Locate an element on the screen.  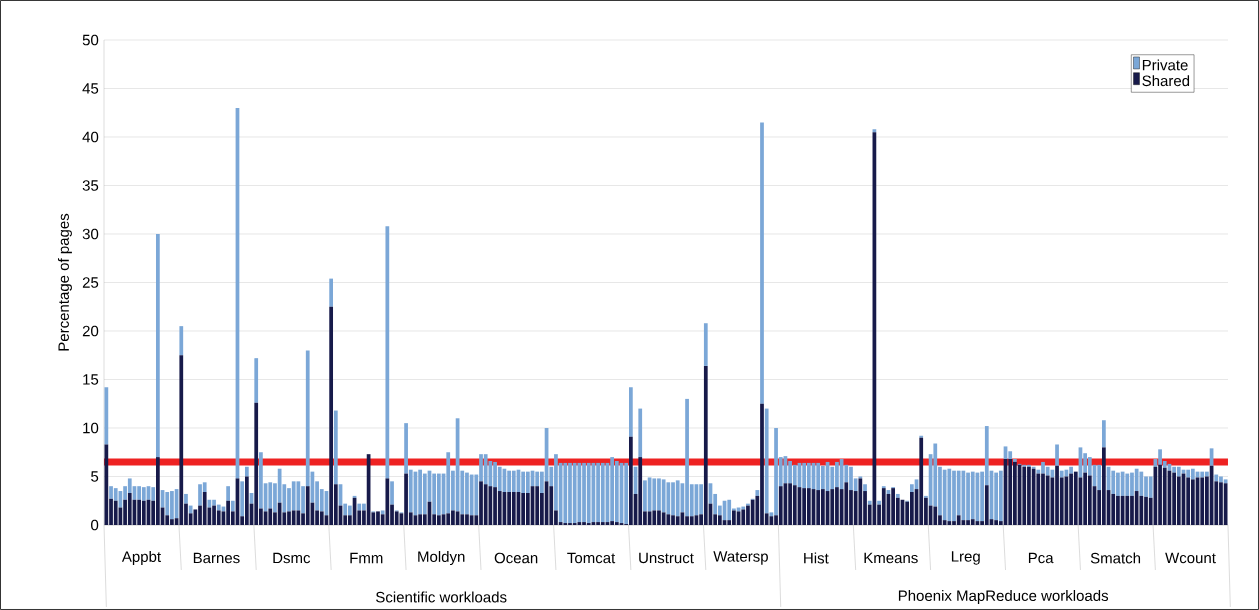
text: Lreg is located at coordinates (965, 558).